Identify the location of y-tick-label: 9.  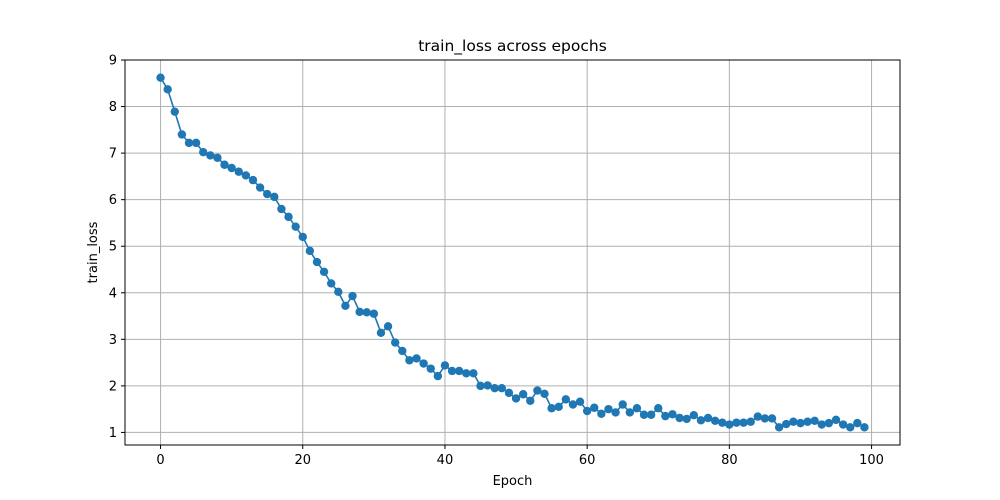
(113, 61).